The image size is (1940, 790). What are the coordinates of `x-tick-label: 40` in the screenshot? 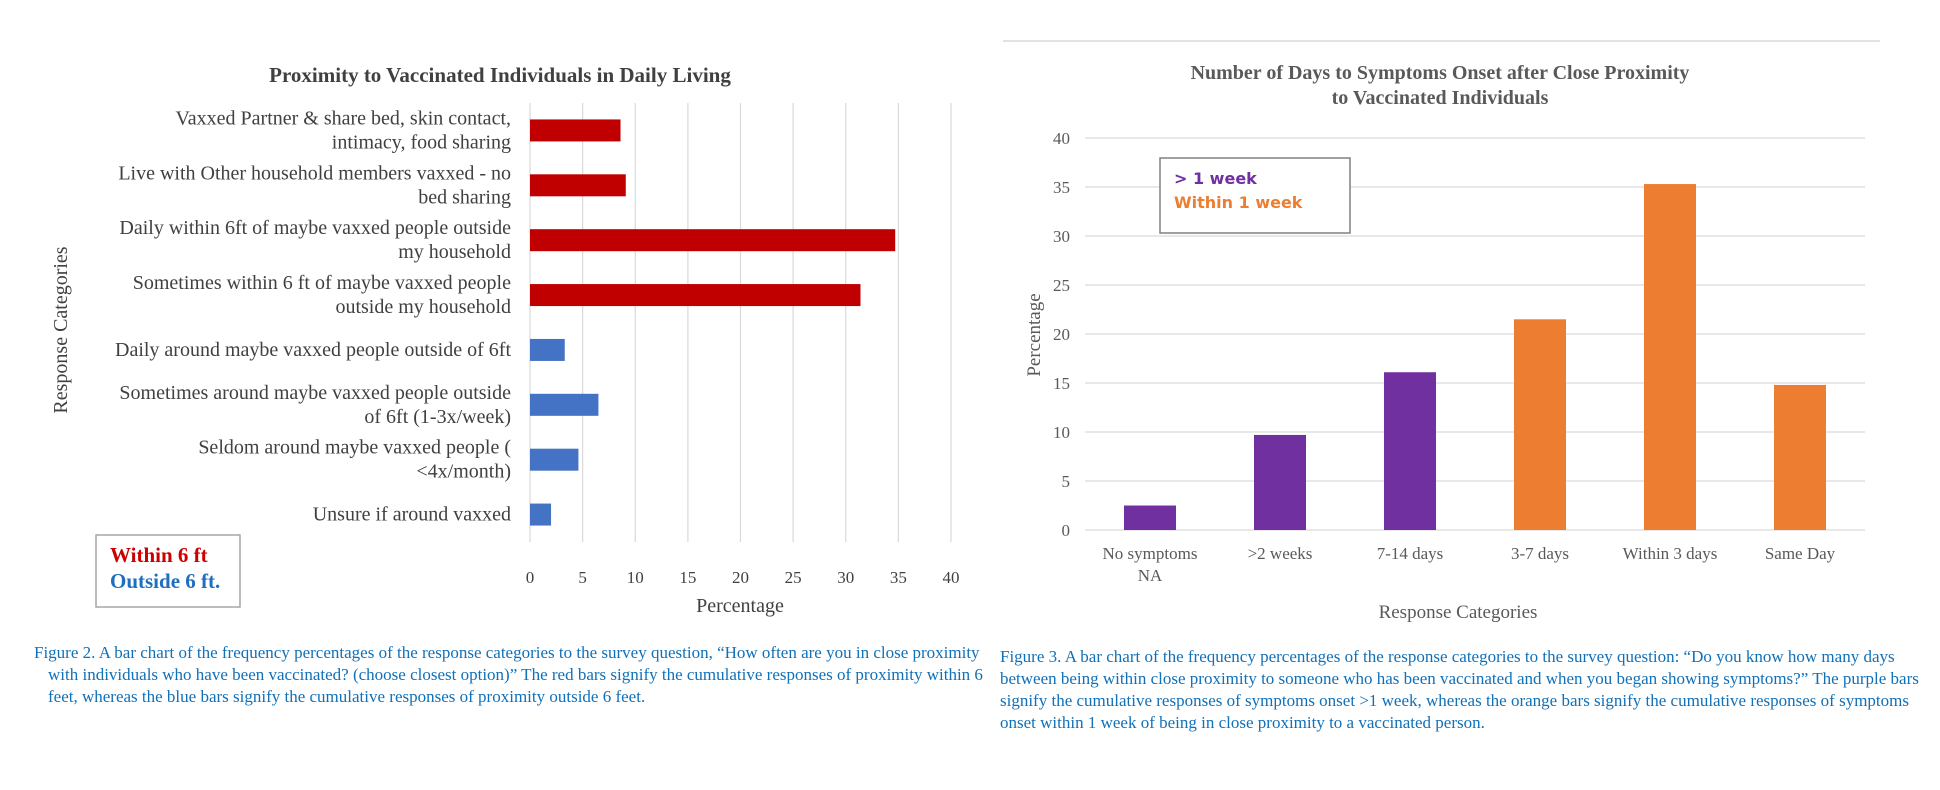 It's located at (951, 577).